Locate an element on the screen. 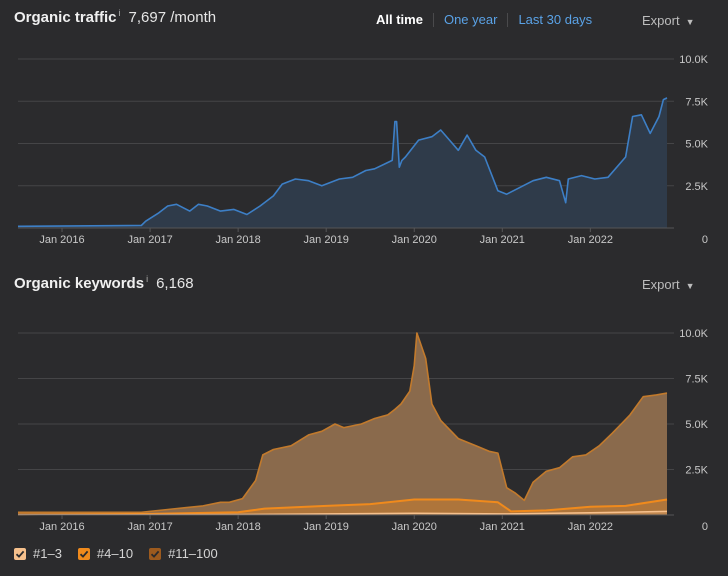 The image size is (728, 576). legend-item-1-3: #1–3 is located at coordinates (38, 553).